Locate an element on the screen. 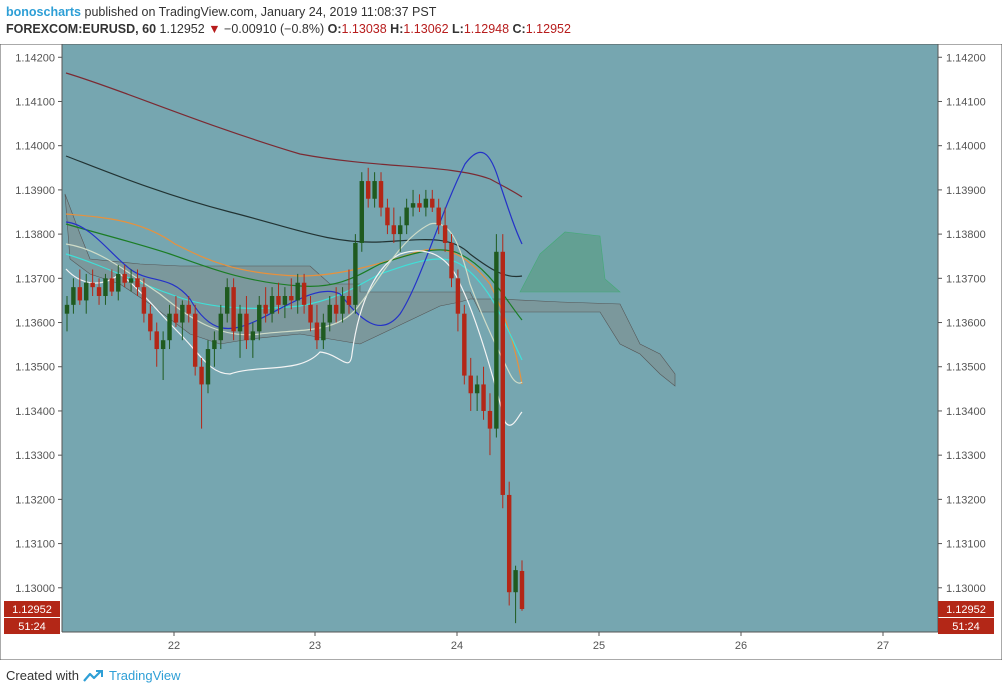 This screenshot has width=1002, height=694. tradingview-logo-icon is located at coordinates (93, 675).